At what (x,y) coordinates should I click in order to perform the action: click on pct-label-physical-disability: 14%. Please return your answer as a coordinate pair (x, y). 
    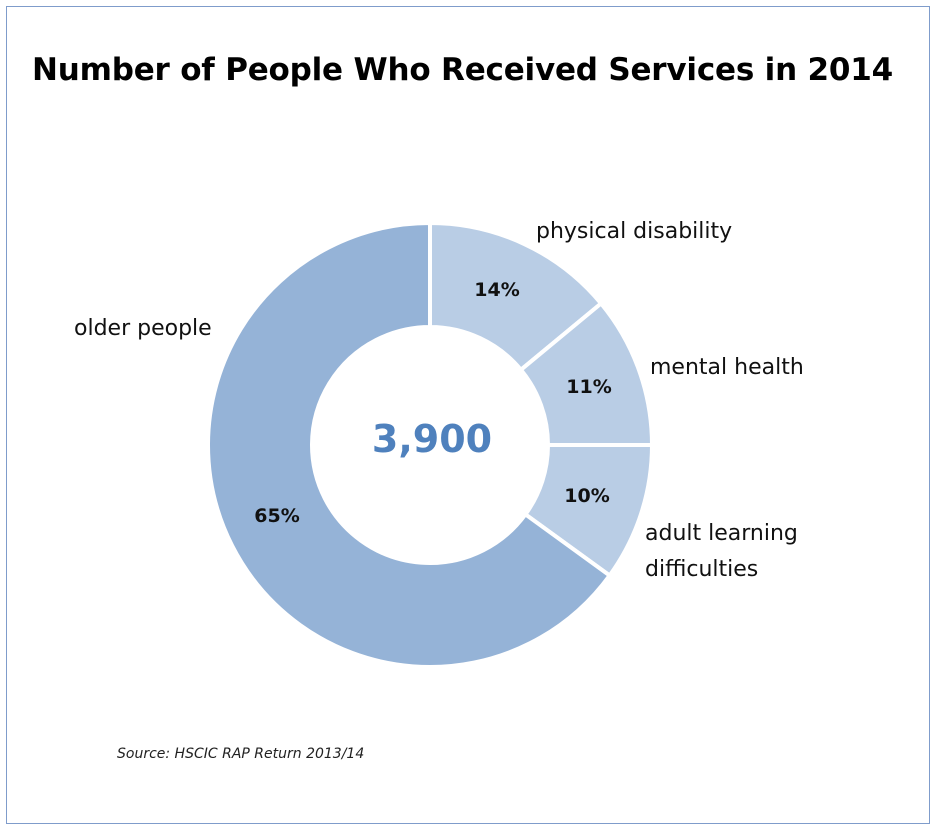
    Looking at the image, I should click on (496, 290).